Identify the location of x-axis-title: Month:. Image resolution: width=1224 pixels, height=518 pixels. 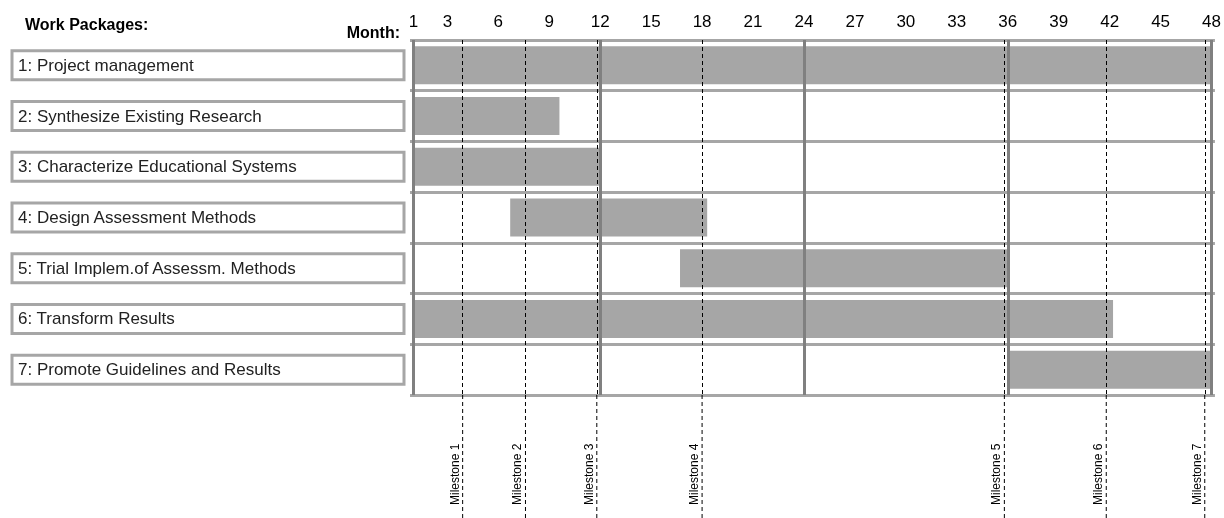
(373, 32).